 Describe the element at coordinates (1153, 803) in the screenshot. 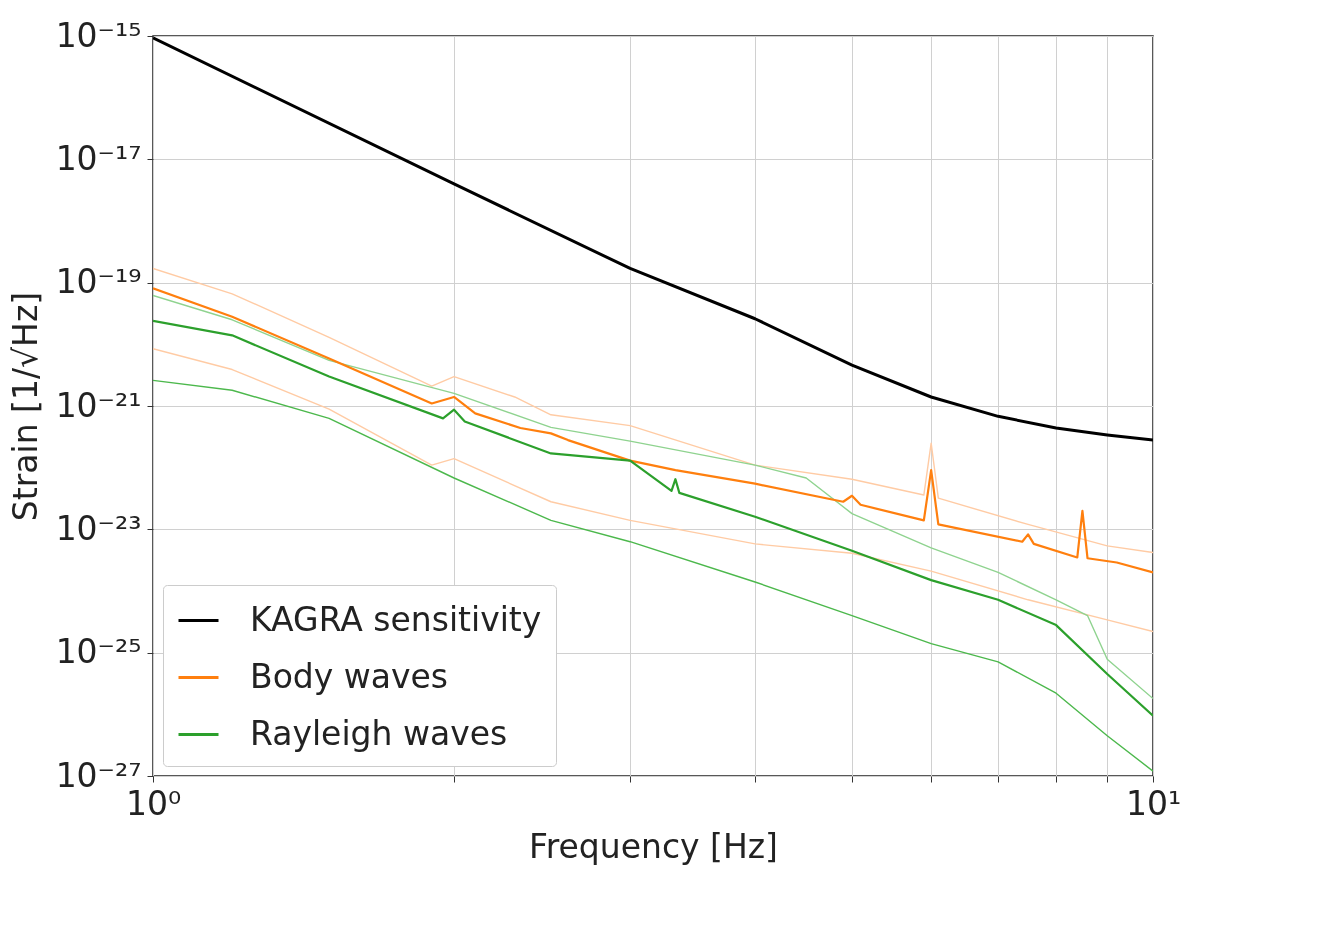

I see `x-tick-label: 10¹` at that location.